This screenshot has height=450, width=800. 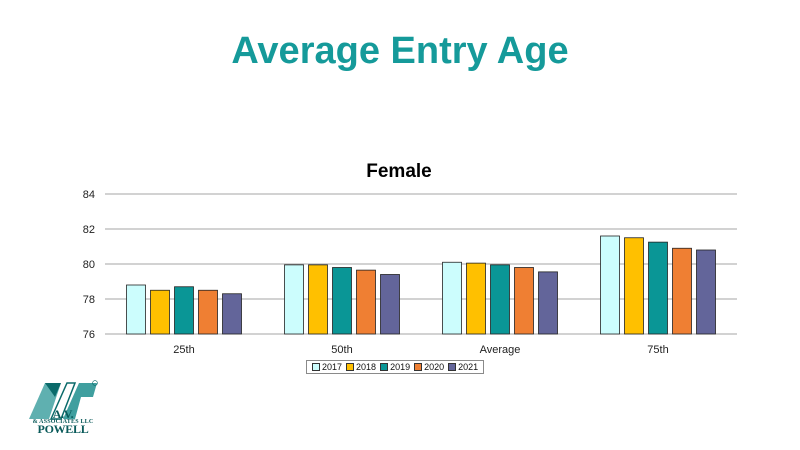 I want to click on legend-item: 2021, so click(x=463, y=367).